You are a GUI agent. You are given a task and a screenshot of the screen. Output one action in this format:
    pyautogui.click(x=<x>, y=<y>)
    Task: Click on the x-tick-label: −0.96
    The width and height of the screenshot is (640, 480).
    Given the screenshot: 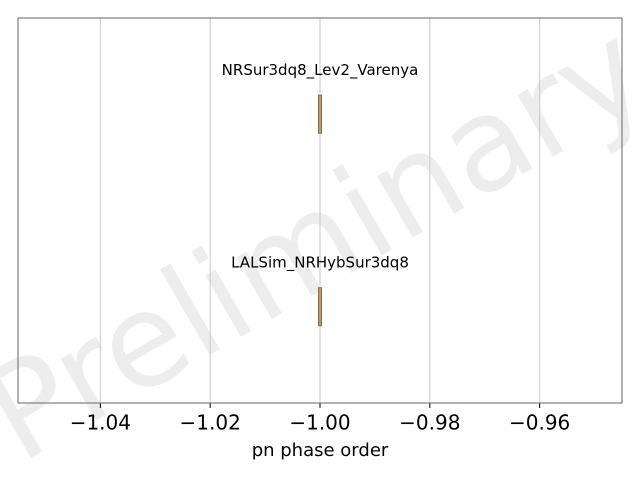 What is the action you would take?
    pyautogui.click(x=539, y=423)
    